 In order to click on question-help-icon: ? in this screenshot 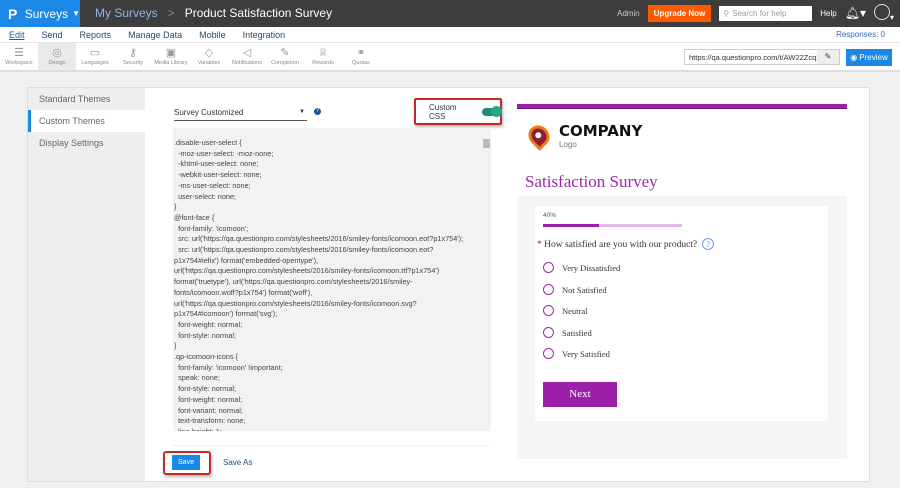, I will do `click(708, 244)`.